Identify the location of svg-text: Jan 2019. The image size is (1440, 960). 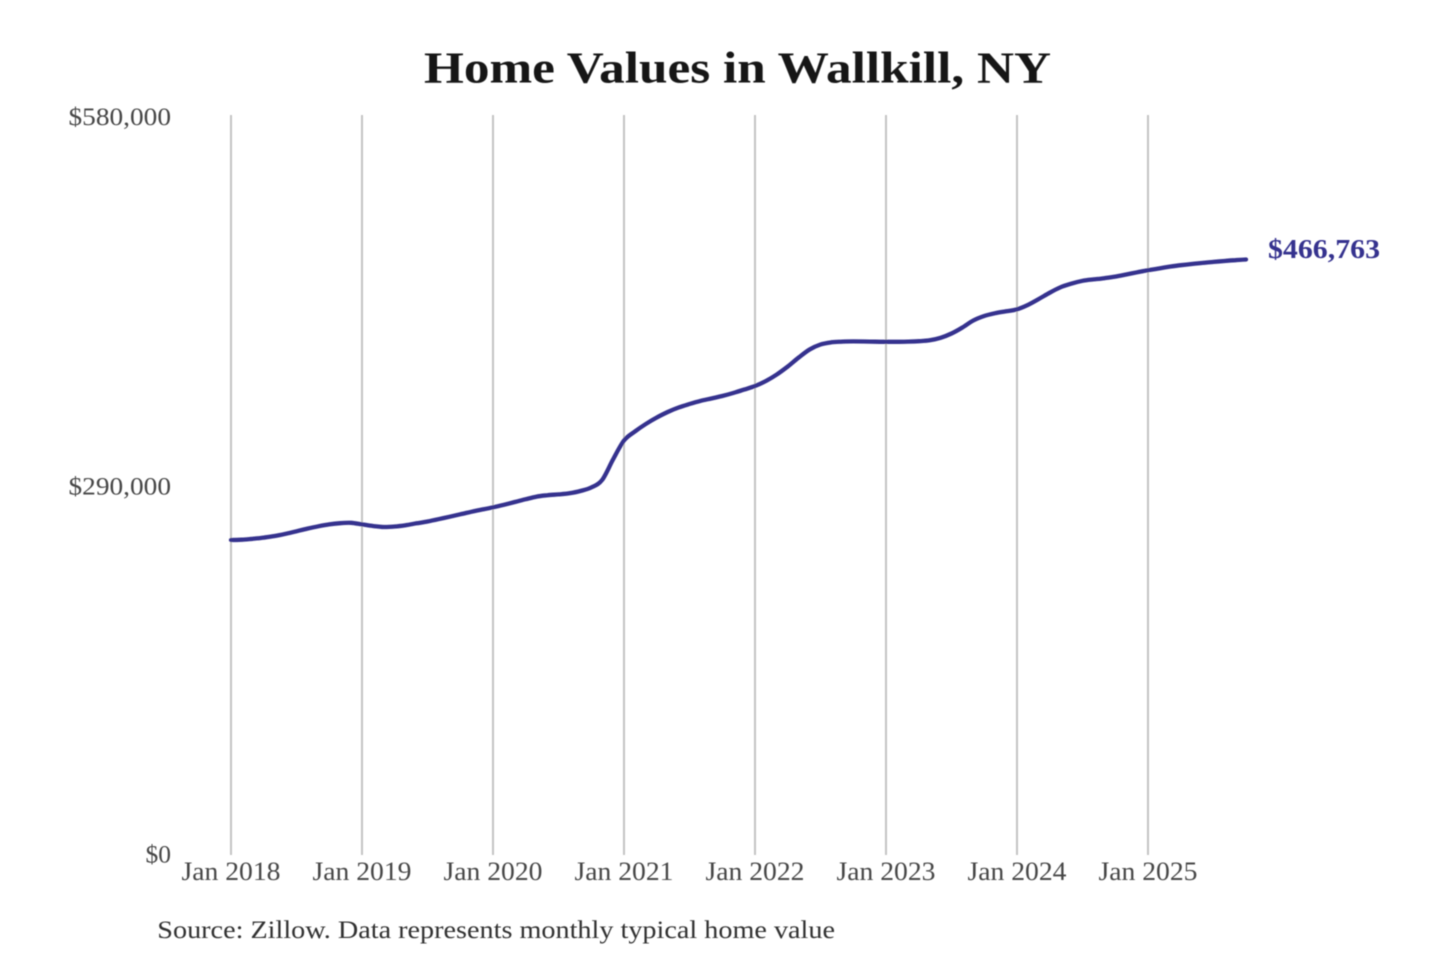
(362, 871).